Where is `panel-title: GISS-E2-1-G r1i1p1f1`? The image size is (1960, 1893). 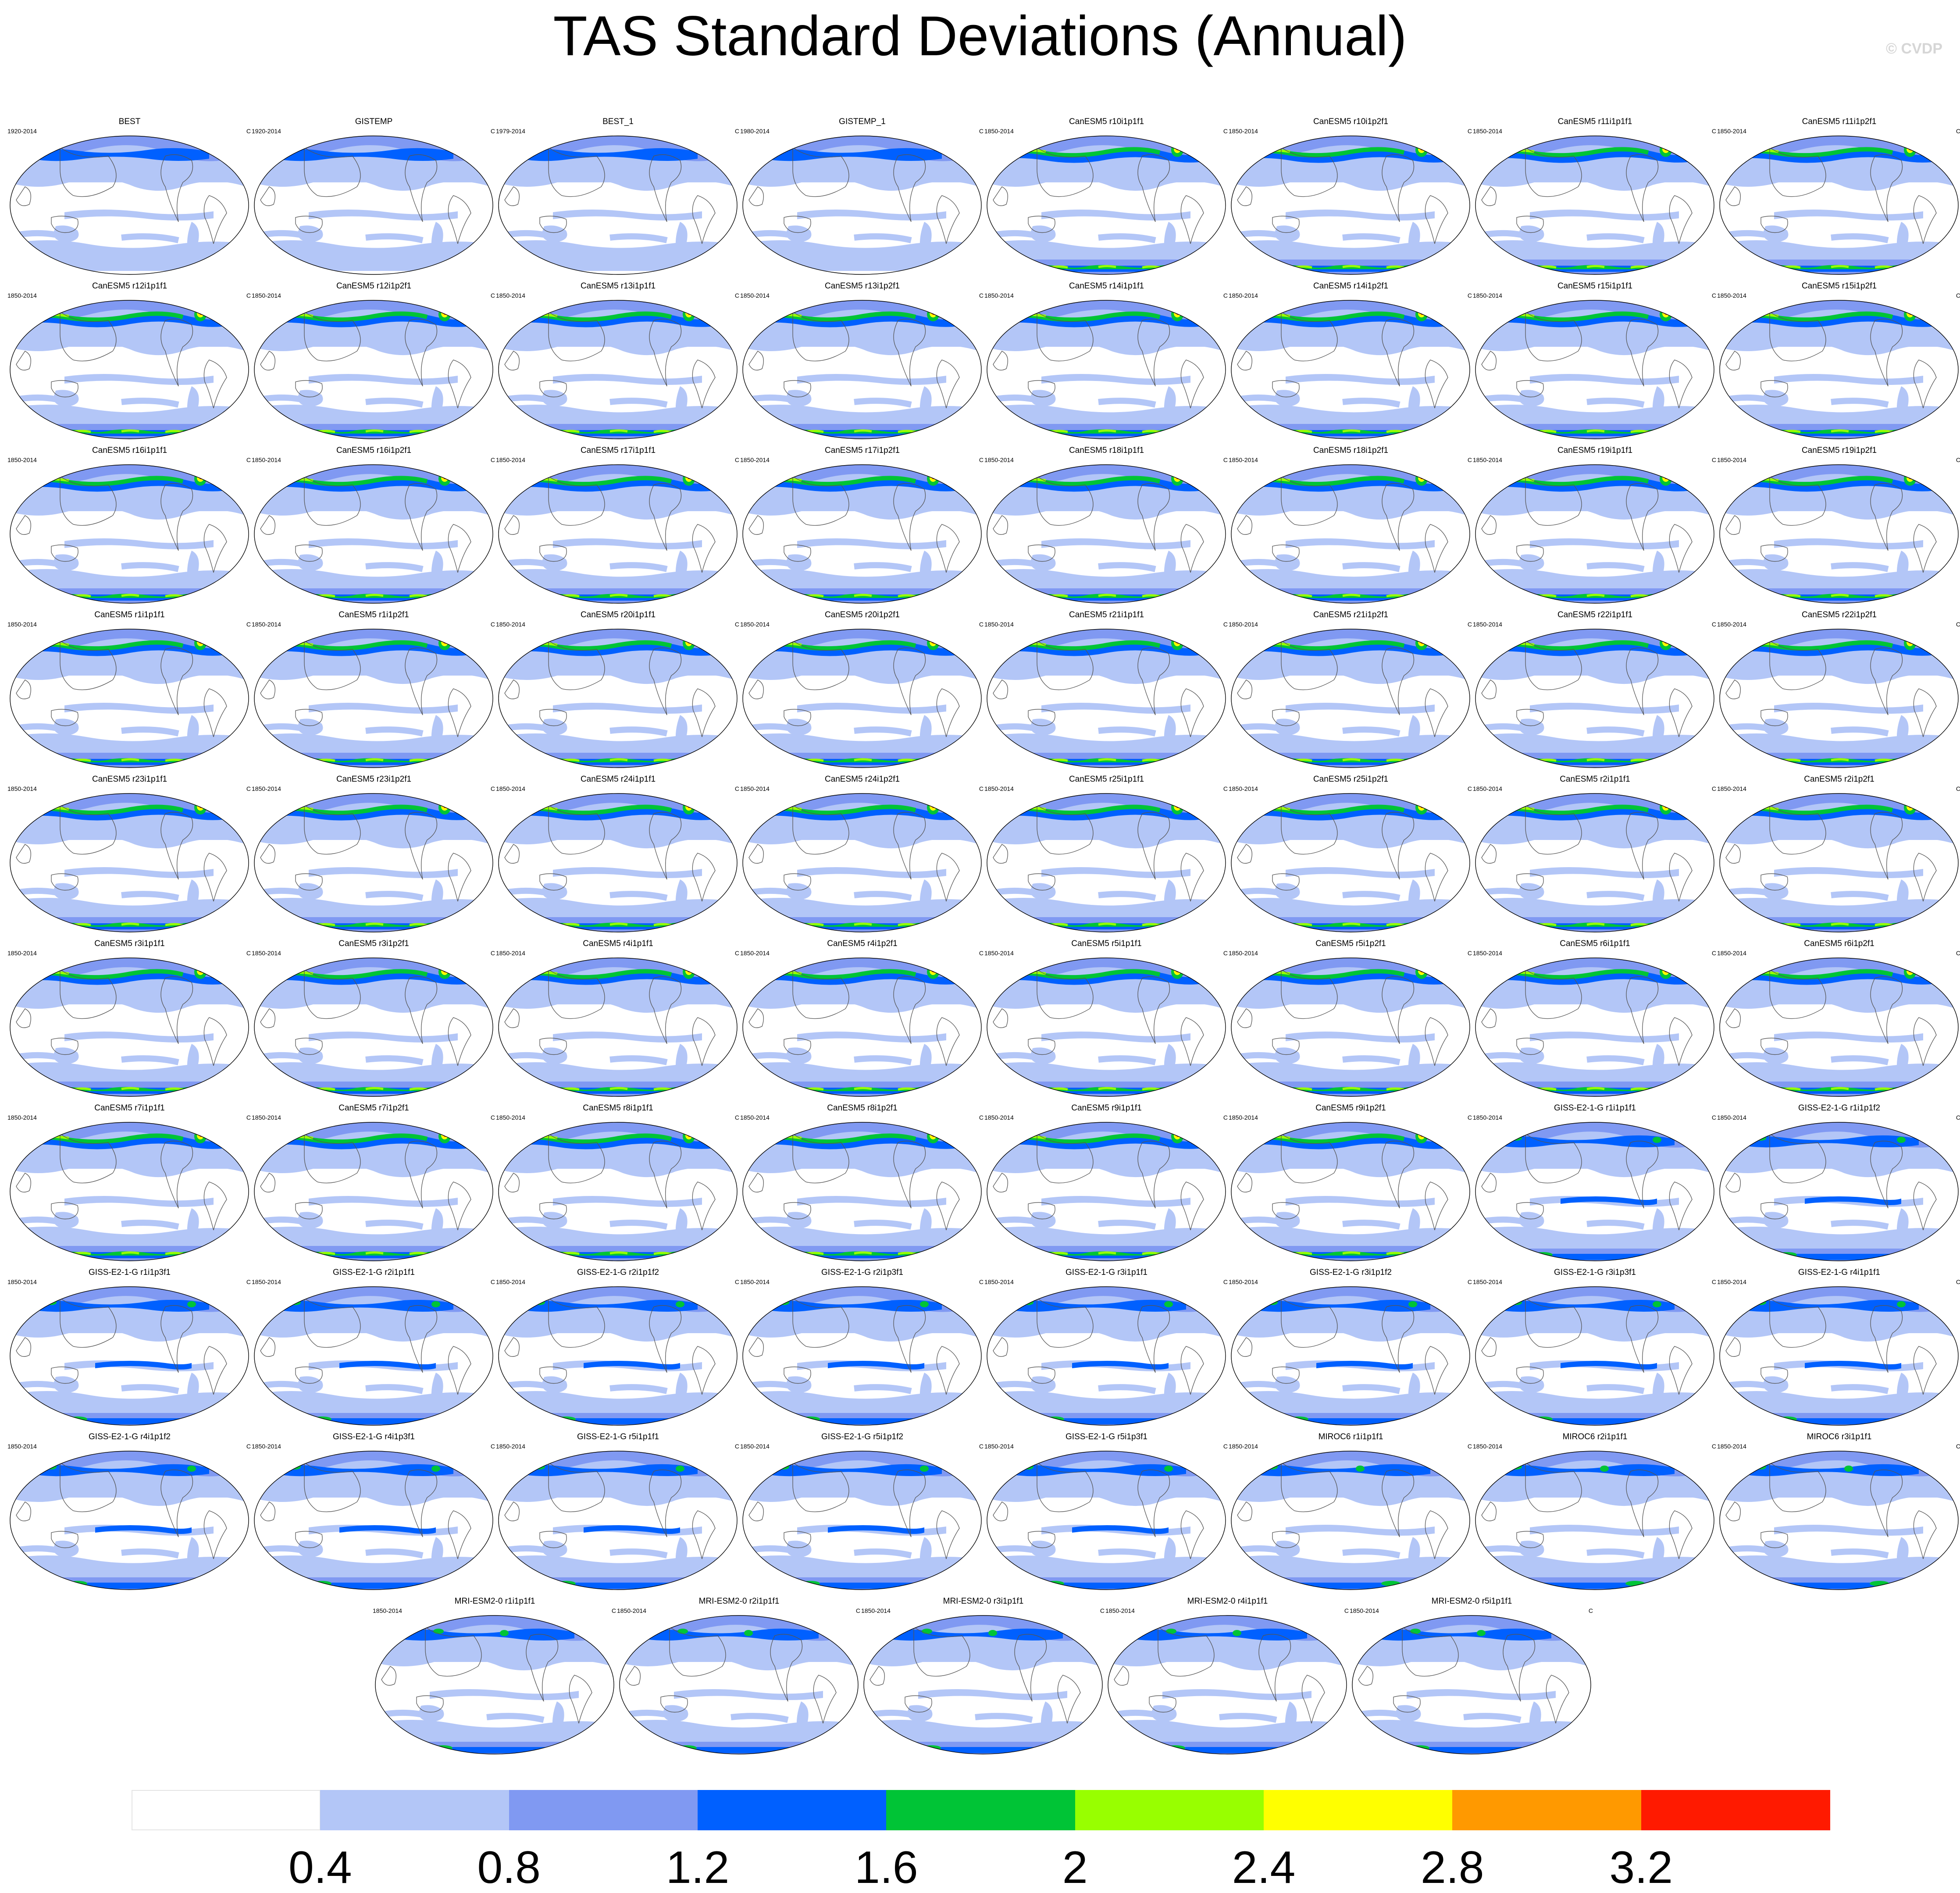
panel-title: GISS-E2-1-G r1i1p1f1 is located at coordinates (1595, 1108).